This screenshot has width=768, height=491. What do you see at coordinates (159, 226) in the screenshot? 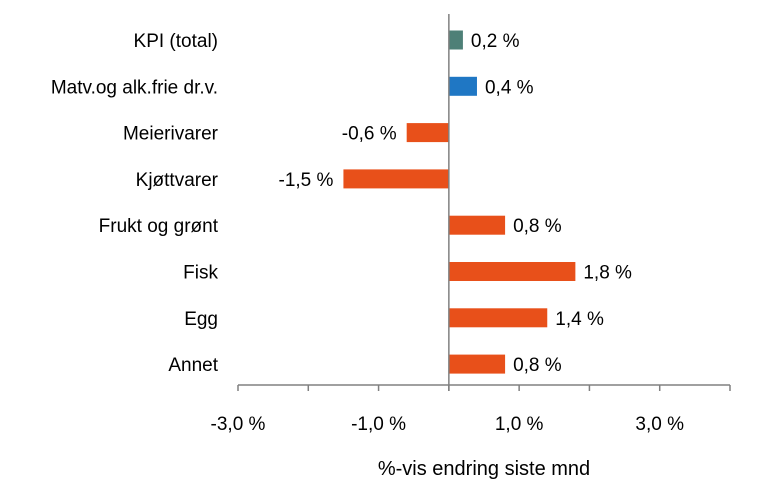
I see `category-label: Frukt og grønt` at bounding box center [159, 226].